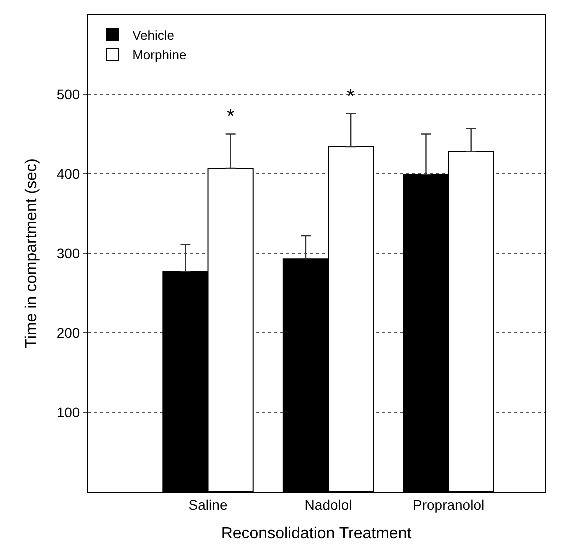 The height and width of the screenshot is (560, 565). What do you see at coordinates (316, 534) in the screenshot?
I see `x-axis-title: Reconsolidation Treatment` at bounding box center [316, 534].